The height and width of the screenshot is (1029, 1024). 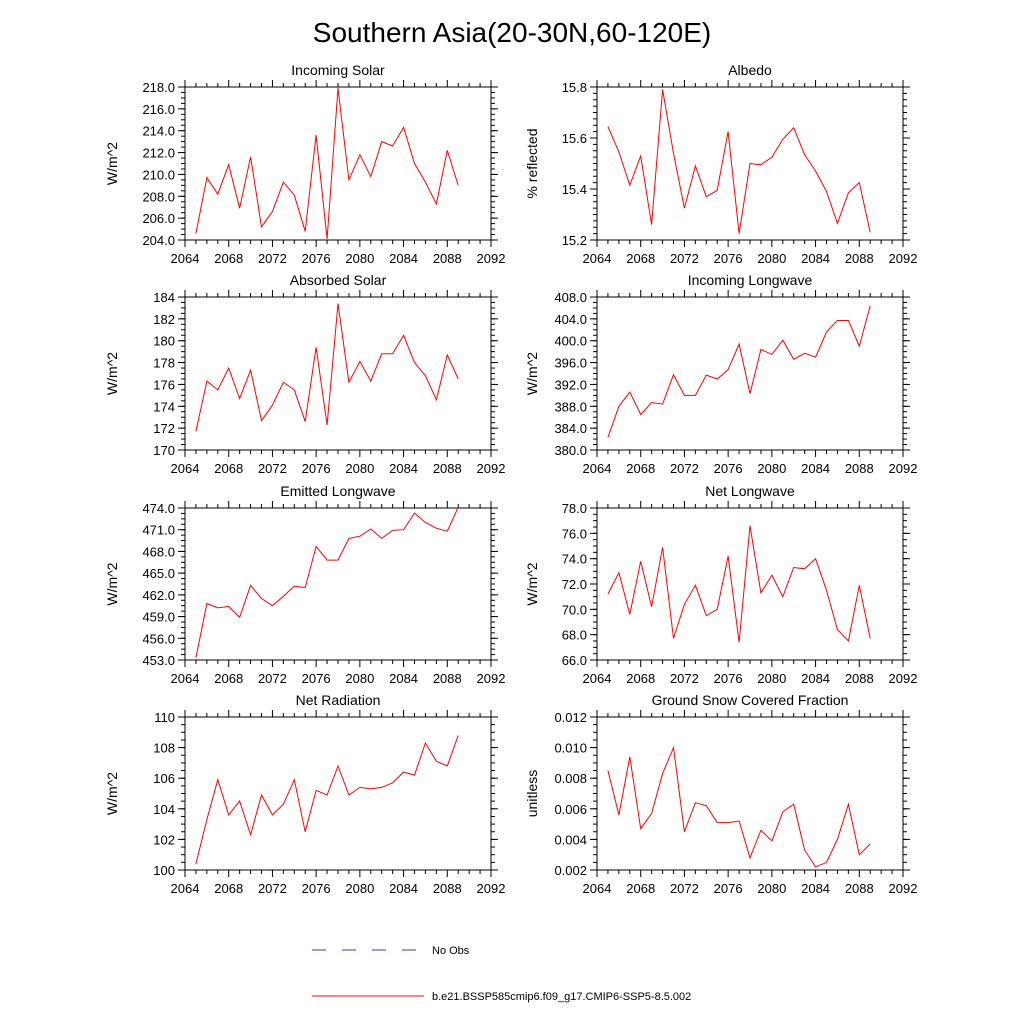 I want to click on panel-absorbed-solar-title: Absorbed Solar, so click(x=338, y=280).